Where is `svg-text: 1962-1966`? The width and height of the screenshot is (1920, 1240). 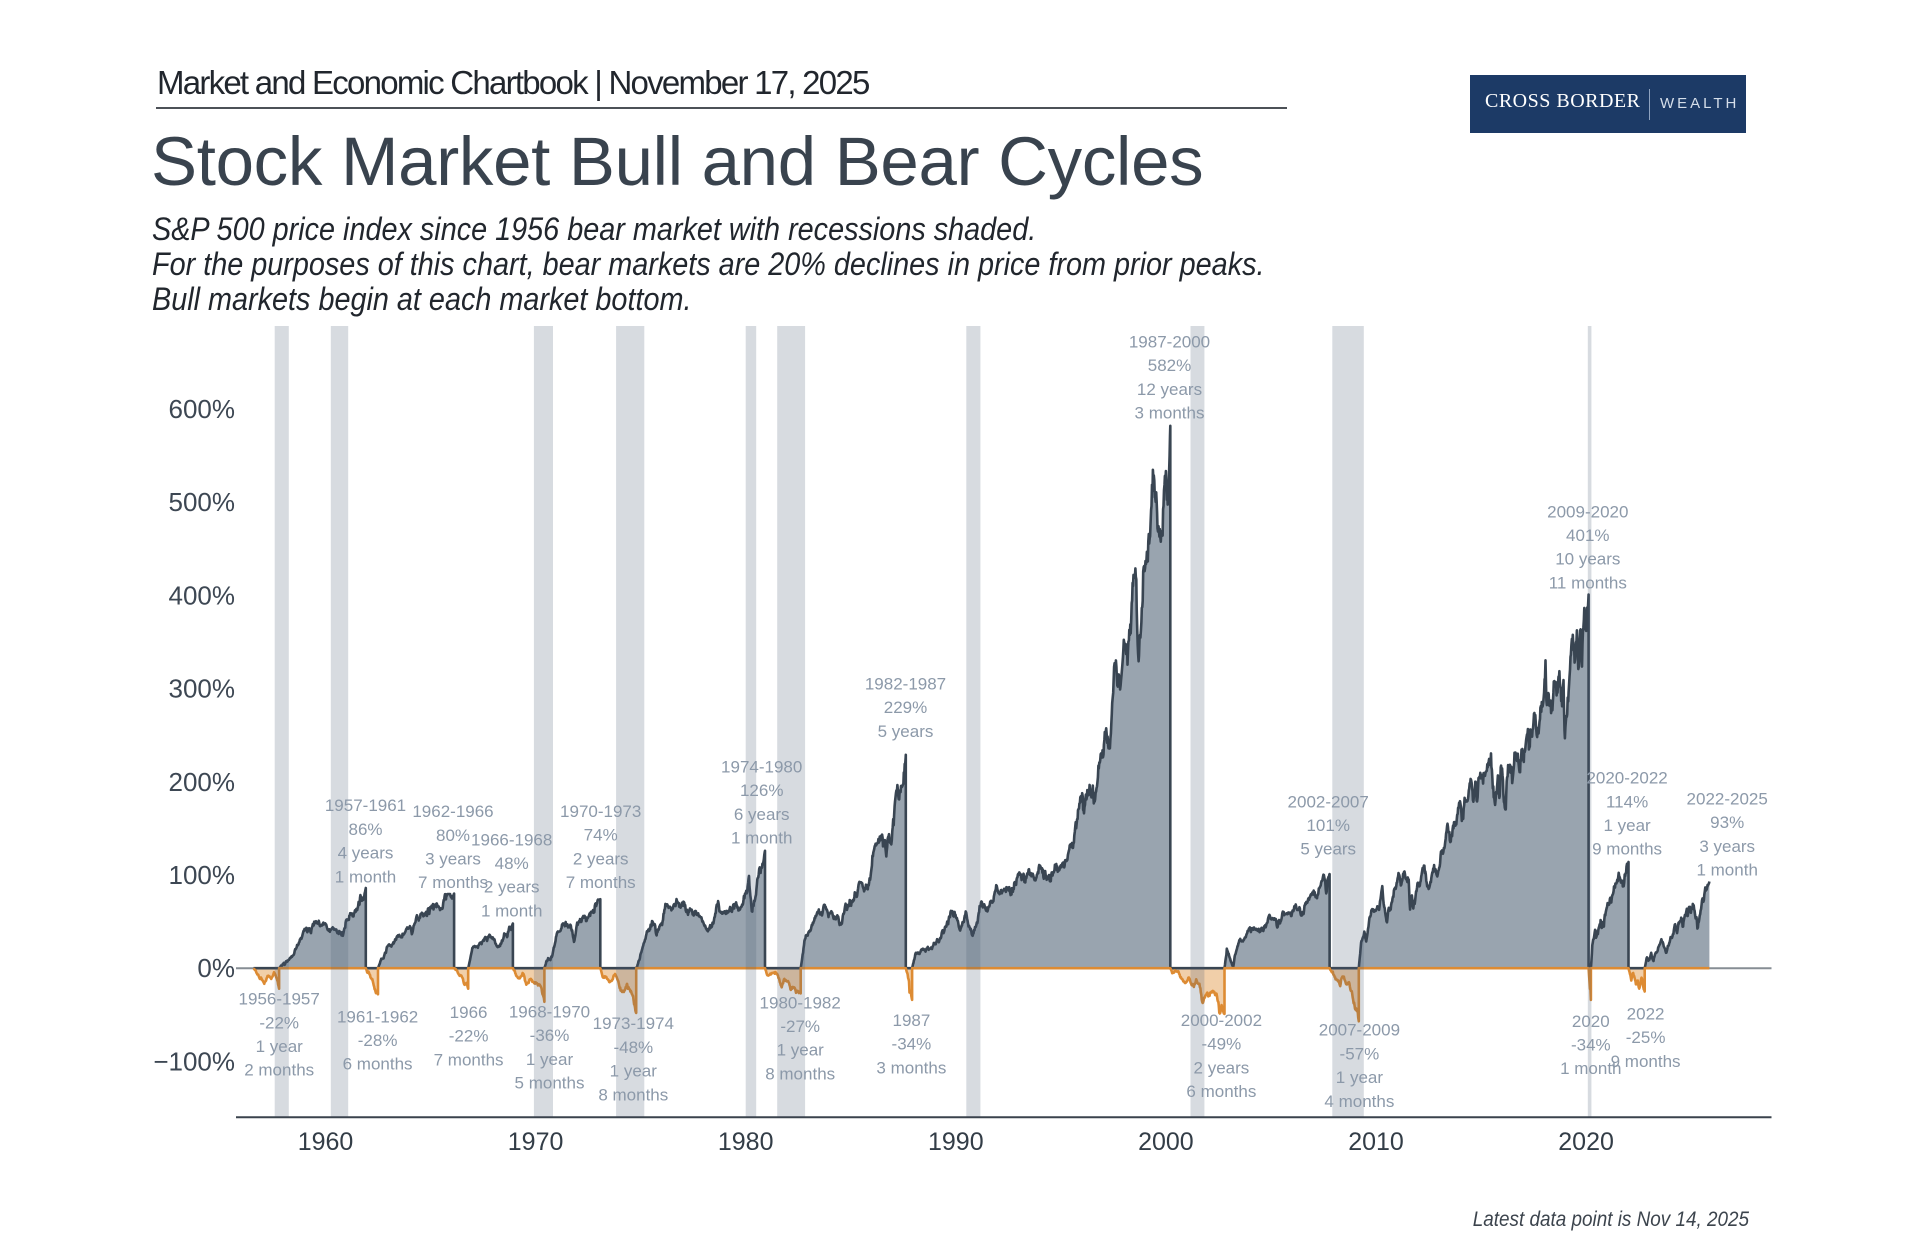
svg-text: 1962-1966 is located at coordinates (452, 811).